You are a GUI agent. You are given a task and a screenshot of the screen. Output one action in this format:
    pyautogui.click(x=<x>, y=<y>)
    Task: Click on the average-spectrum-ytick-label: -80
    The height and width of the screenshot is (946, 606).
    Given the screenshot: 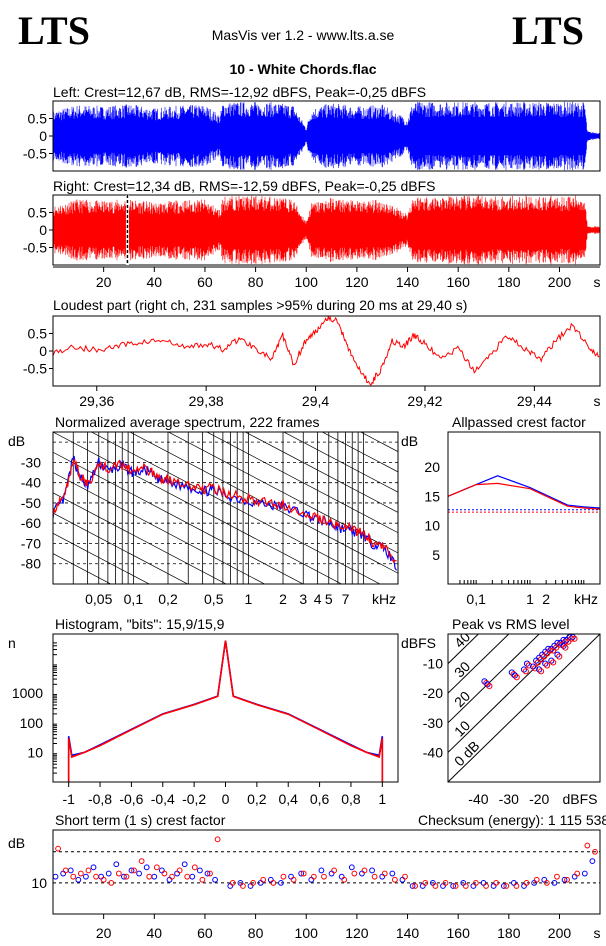 What is the action you would take?
    pyautogui.click(x=31, y=564)
    